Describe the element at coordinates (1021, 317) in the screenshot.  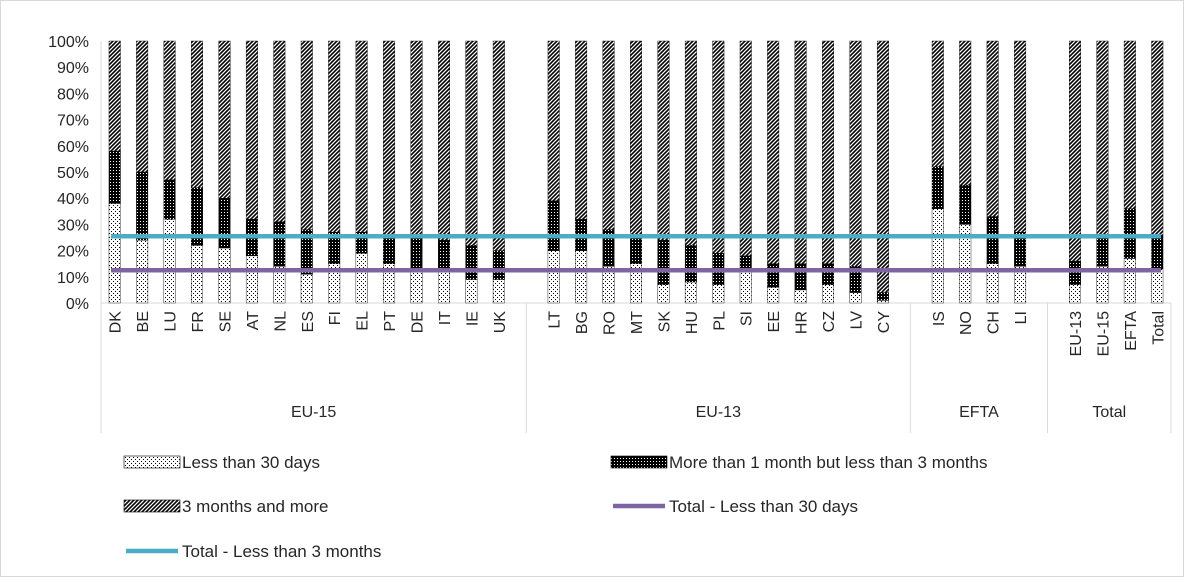
I see `x-tick-label: LI` at that location.